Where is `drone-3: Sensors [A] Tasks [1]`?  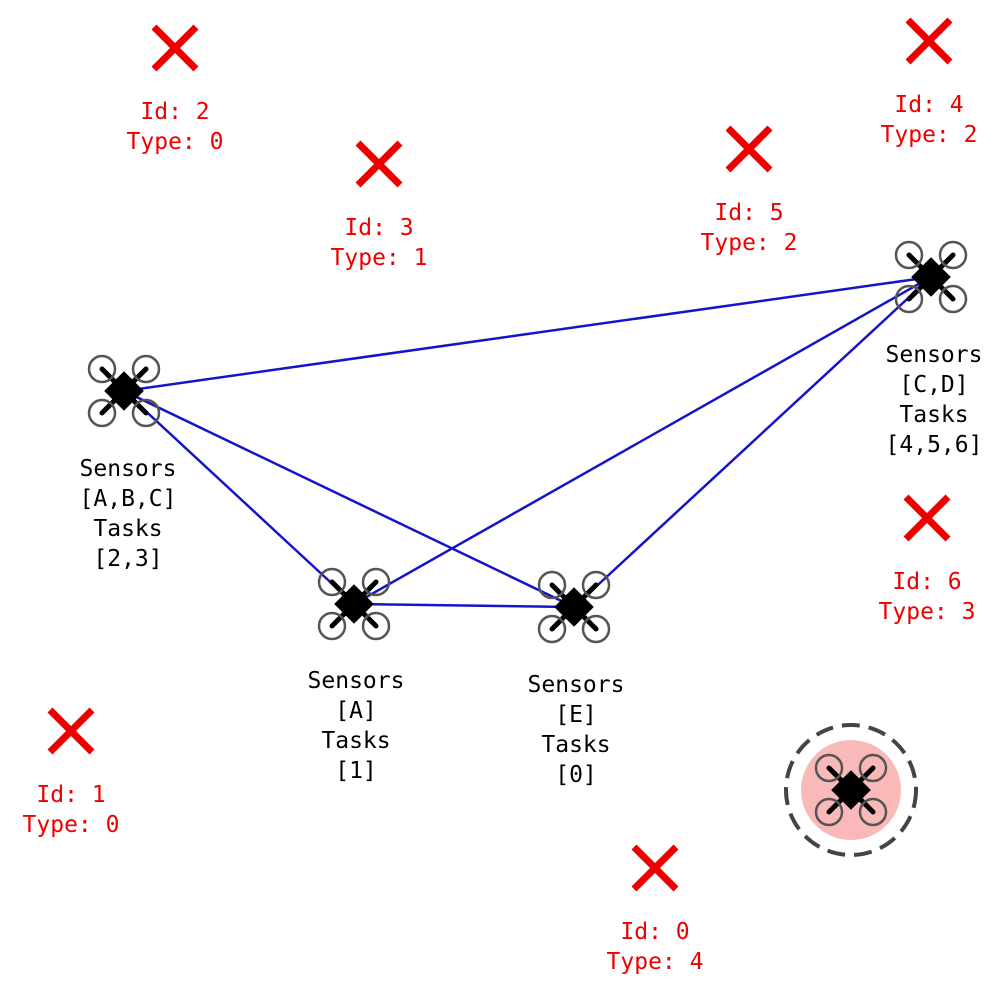
drone-3: Sensors [A] Tasks [1] is located at coordinates (356, 675).